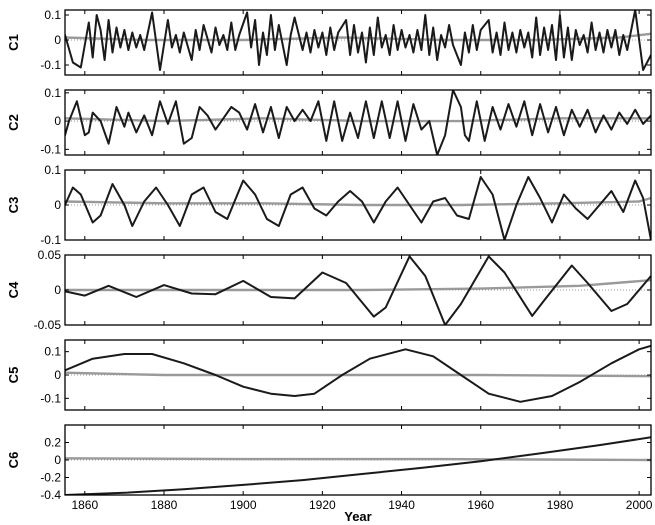 This screenshot has height=525, width=655. I want to click on y-tick-label: -0.4, so click(50, 495).